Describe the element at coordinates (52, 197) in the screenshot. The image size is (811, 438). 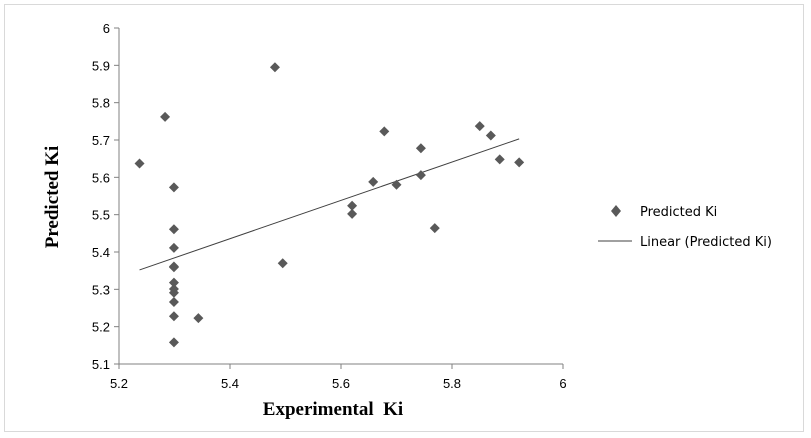
I see `y-axis-title: Predicted Ki` at that location.